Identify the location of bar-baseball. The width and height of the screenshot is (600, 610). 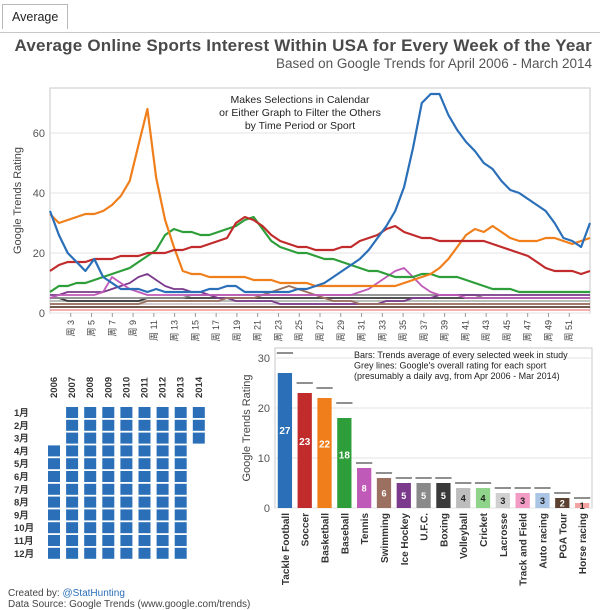
(344, 463).